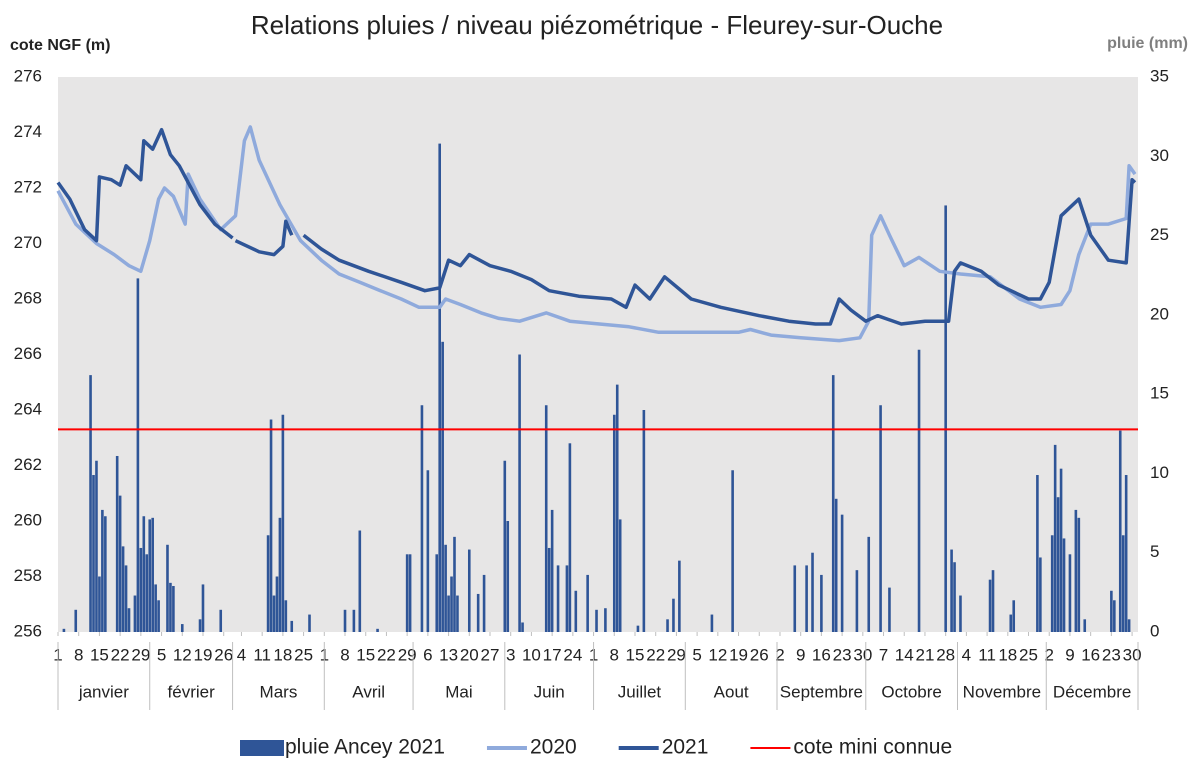  Describe the element at coordinates (1007, 654) in the screenshot. I see `x-tick-label: 18` at that location.